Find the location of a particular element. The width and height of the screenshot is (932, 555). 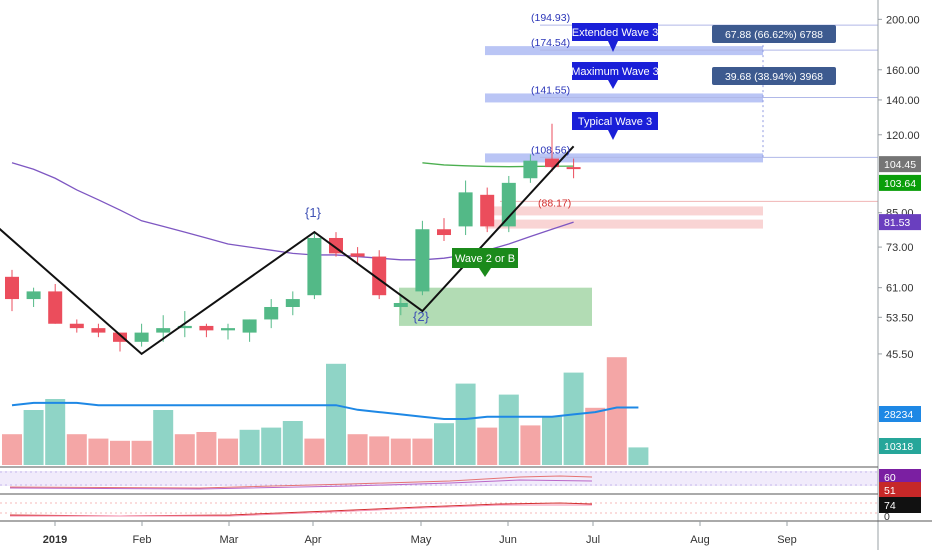

extended-wave3-callout is located at coordinates (615, 32).